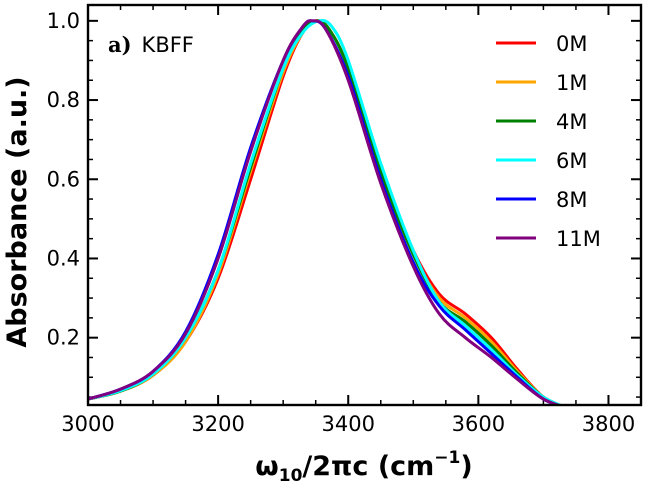 Image resolution: width=646 pixels, height=485 pixels. I want to click on x-tick-label: 3400, so click(348, 424).